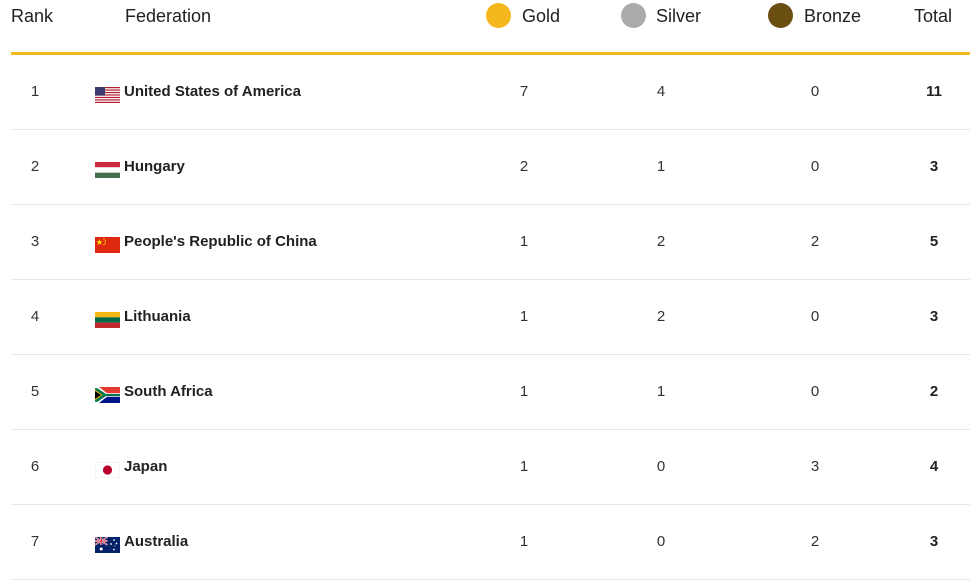 Image resolution: width=973 pixels, height=580 pixels. I want to click on rank-cell: 1, so click(35, 91).